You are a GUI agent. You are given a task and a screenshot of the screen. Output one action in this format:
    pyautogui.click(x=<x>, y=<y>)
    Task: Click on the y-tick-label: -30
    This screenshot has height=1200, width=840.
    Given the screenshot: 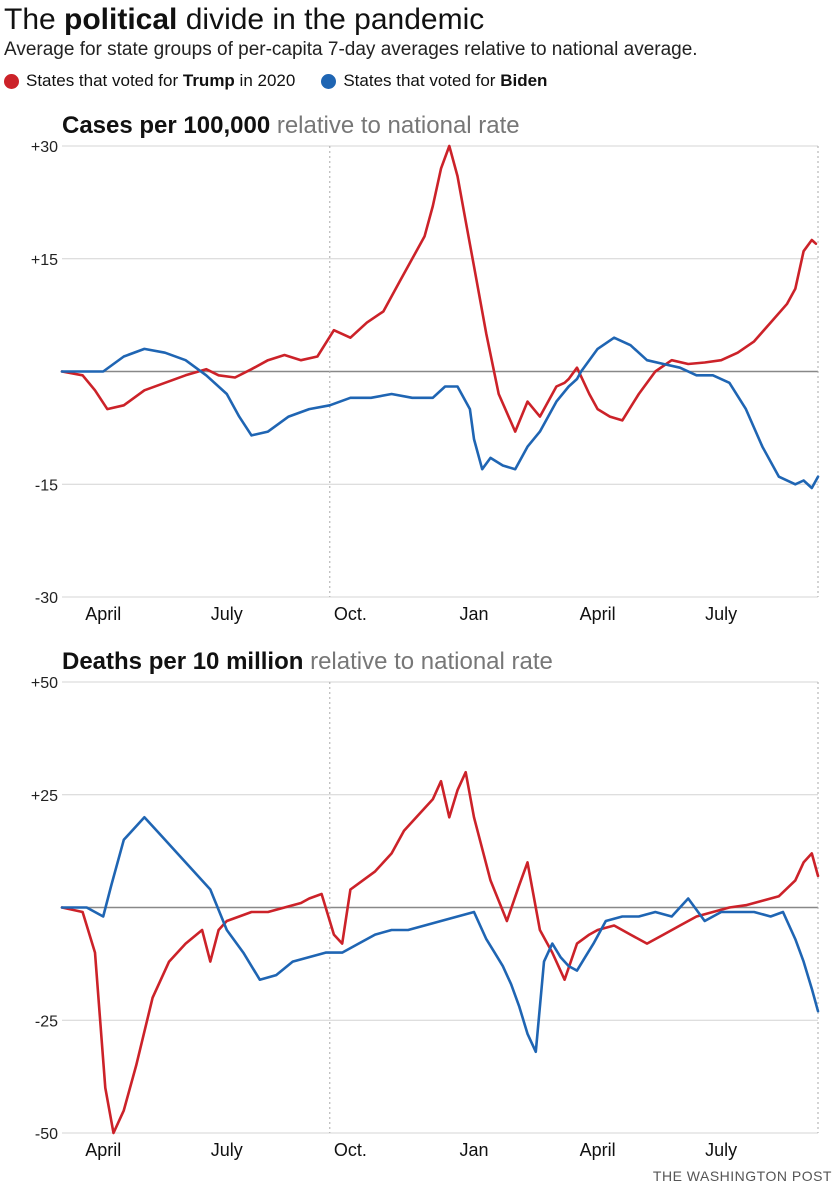 What is the action you would take?
    pyautogui.click(x=46, y=598)
    